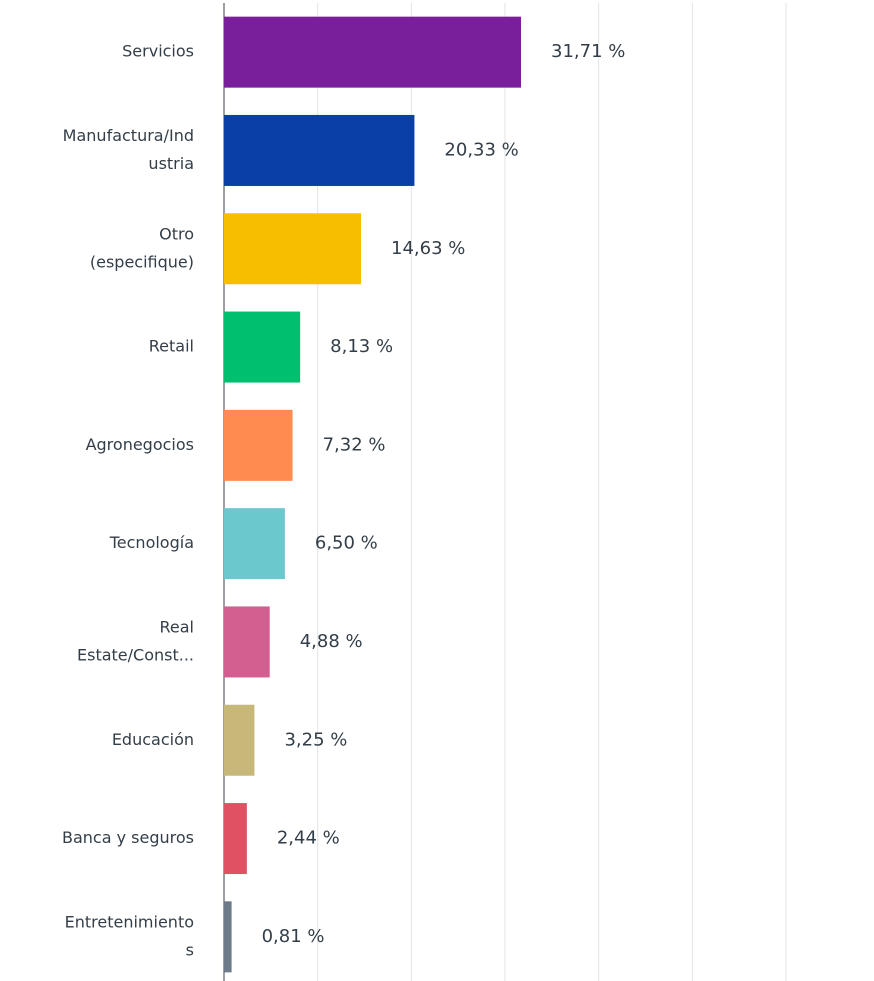  I want to click on category-label: s, so click(190, 949).